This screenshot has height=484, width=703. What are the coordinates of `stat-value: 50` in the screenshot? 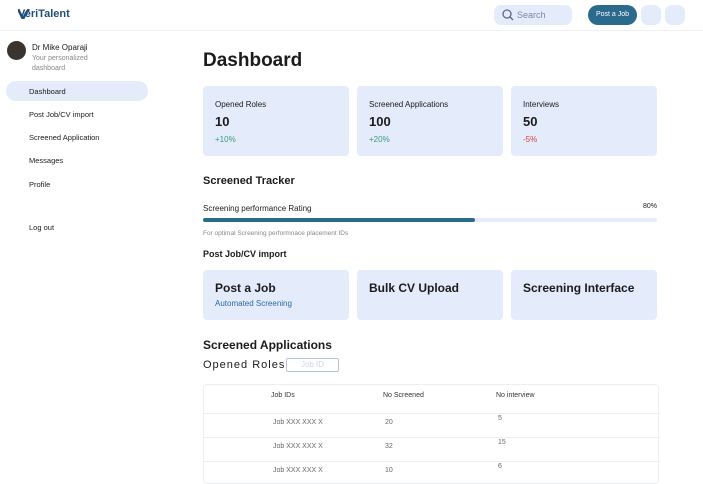 It's located at (530, 121).